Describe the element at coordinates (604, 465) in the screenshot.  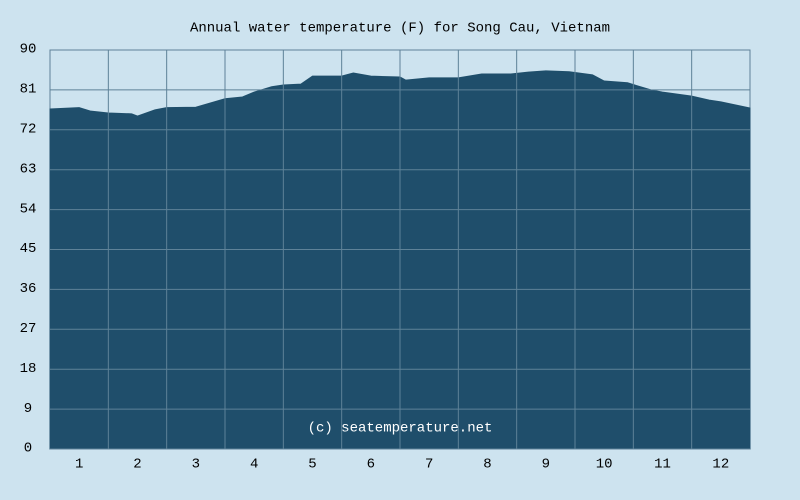
I see `x-tick-label: 10` at that location.